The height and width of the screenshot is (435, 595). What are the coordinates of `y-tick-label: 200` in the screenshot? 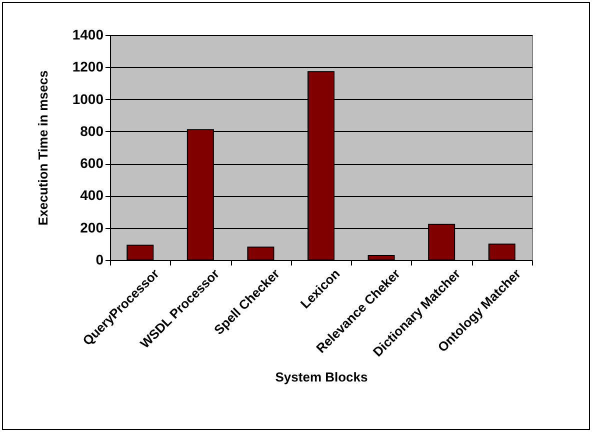 It's located at (92, 227).